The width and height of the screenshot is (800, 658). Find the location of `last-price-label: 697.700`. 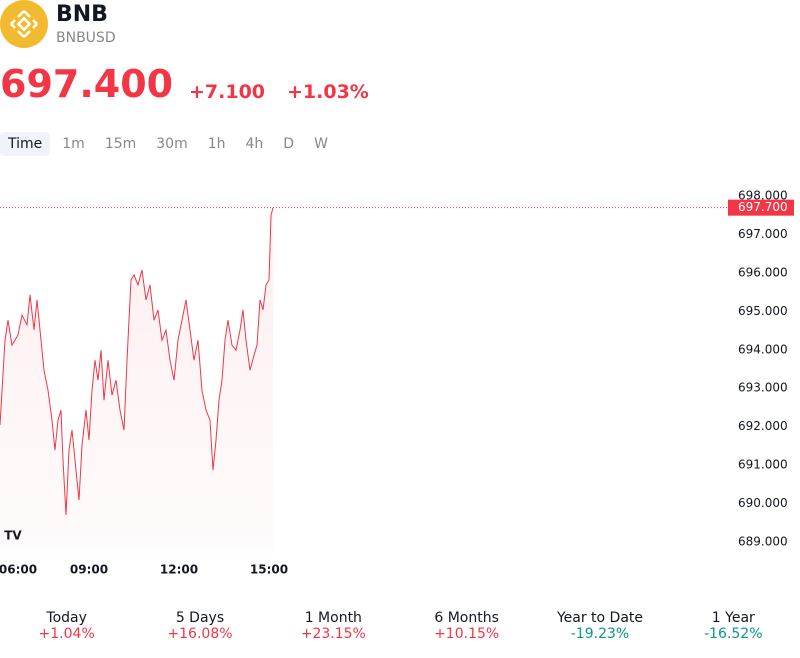

last-price-label: 697.700 is located at coordinates (763, 207).